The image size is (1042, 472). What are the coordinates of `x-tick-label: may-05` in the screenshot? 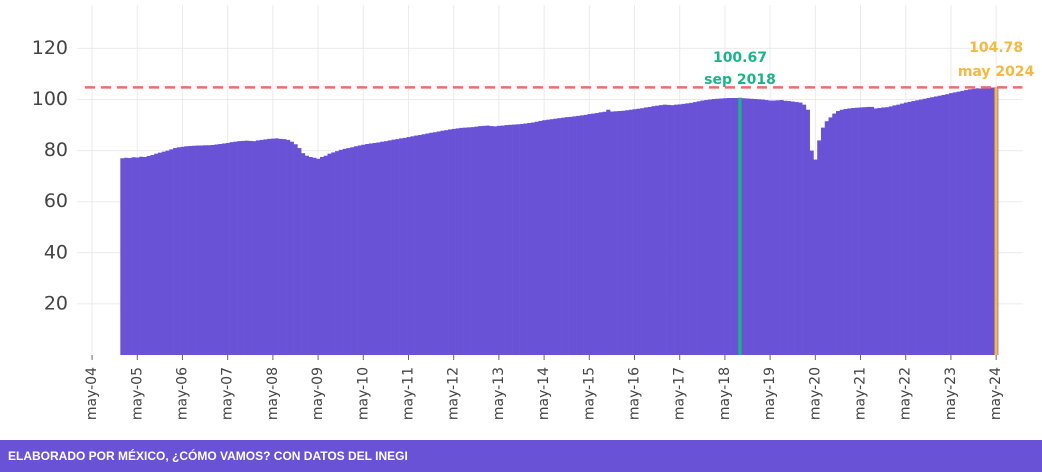 It's located at (137, 393).